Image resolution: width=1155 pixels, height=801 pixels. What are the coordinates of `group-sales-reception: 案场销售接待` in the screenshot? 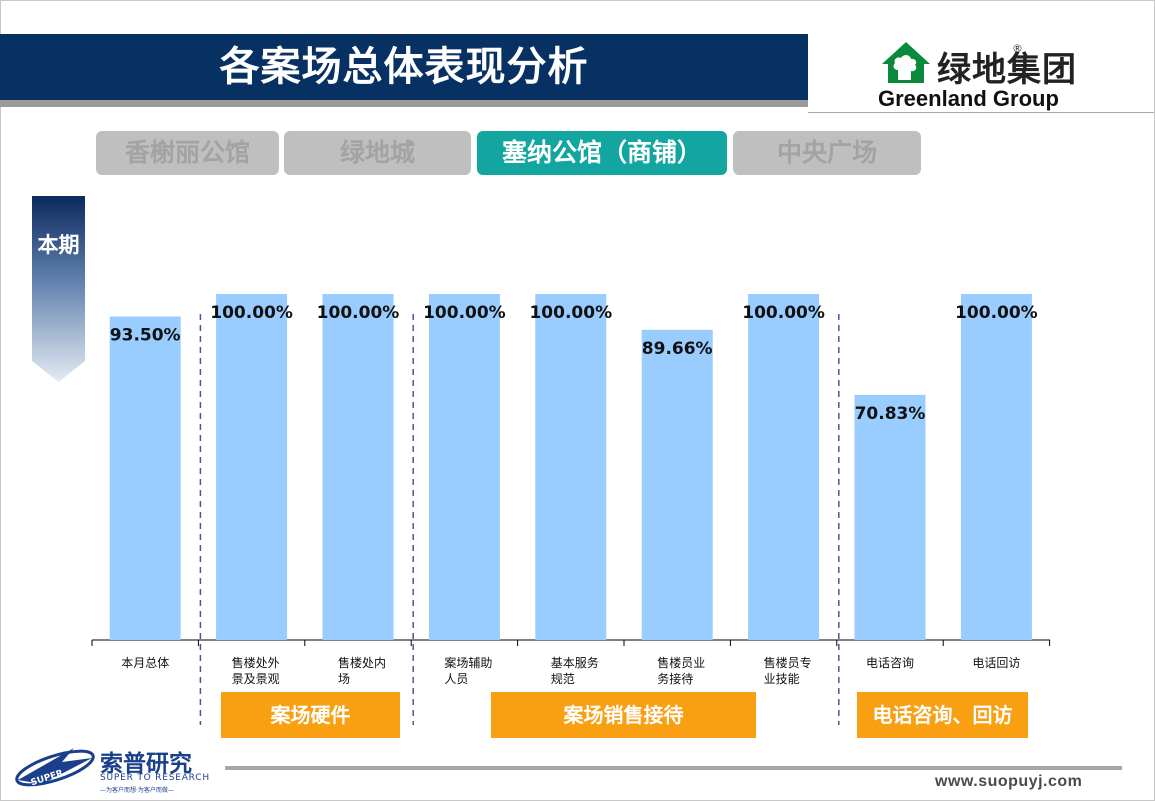 It's located at (623, 715).